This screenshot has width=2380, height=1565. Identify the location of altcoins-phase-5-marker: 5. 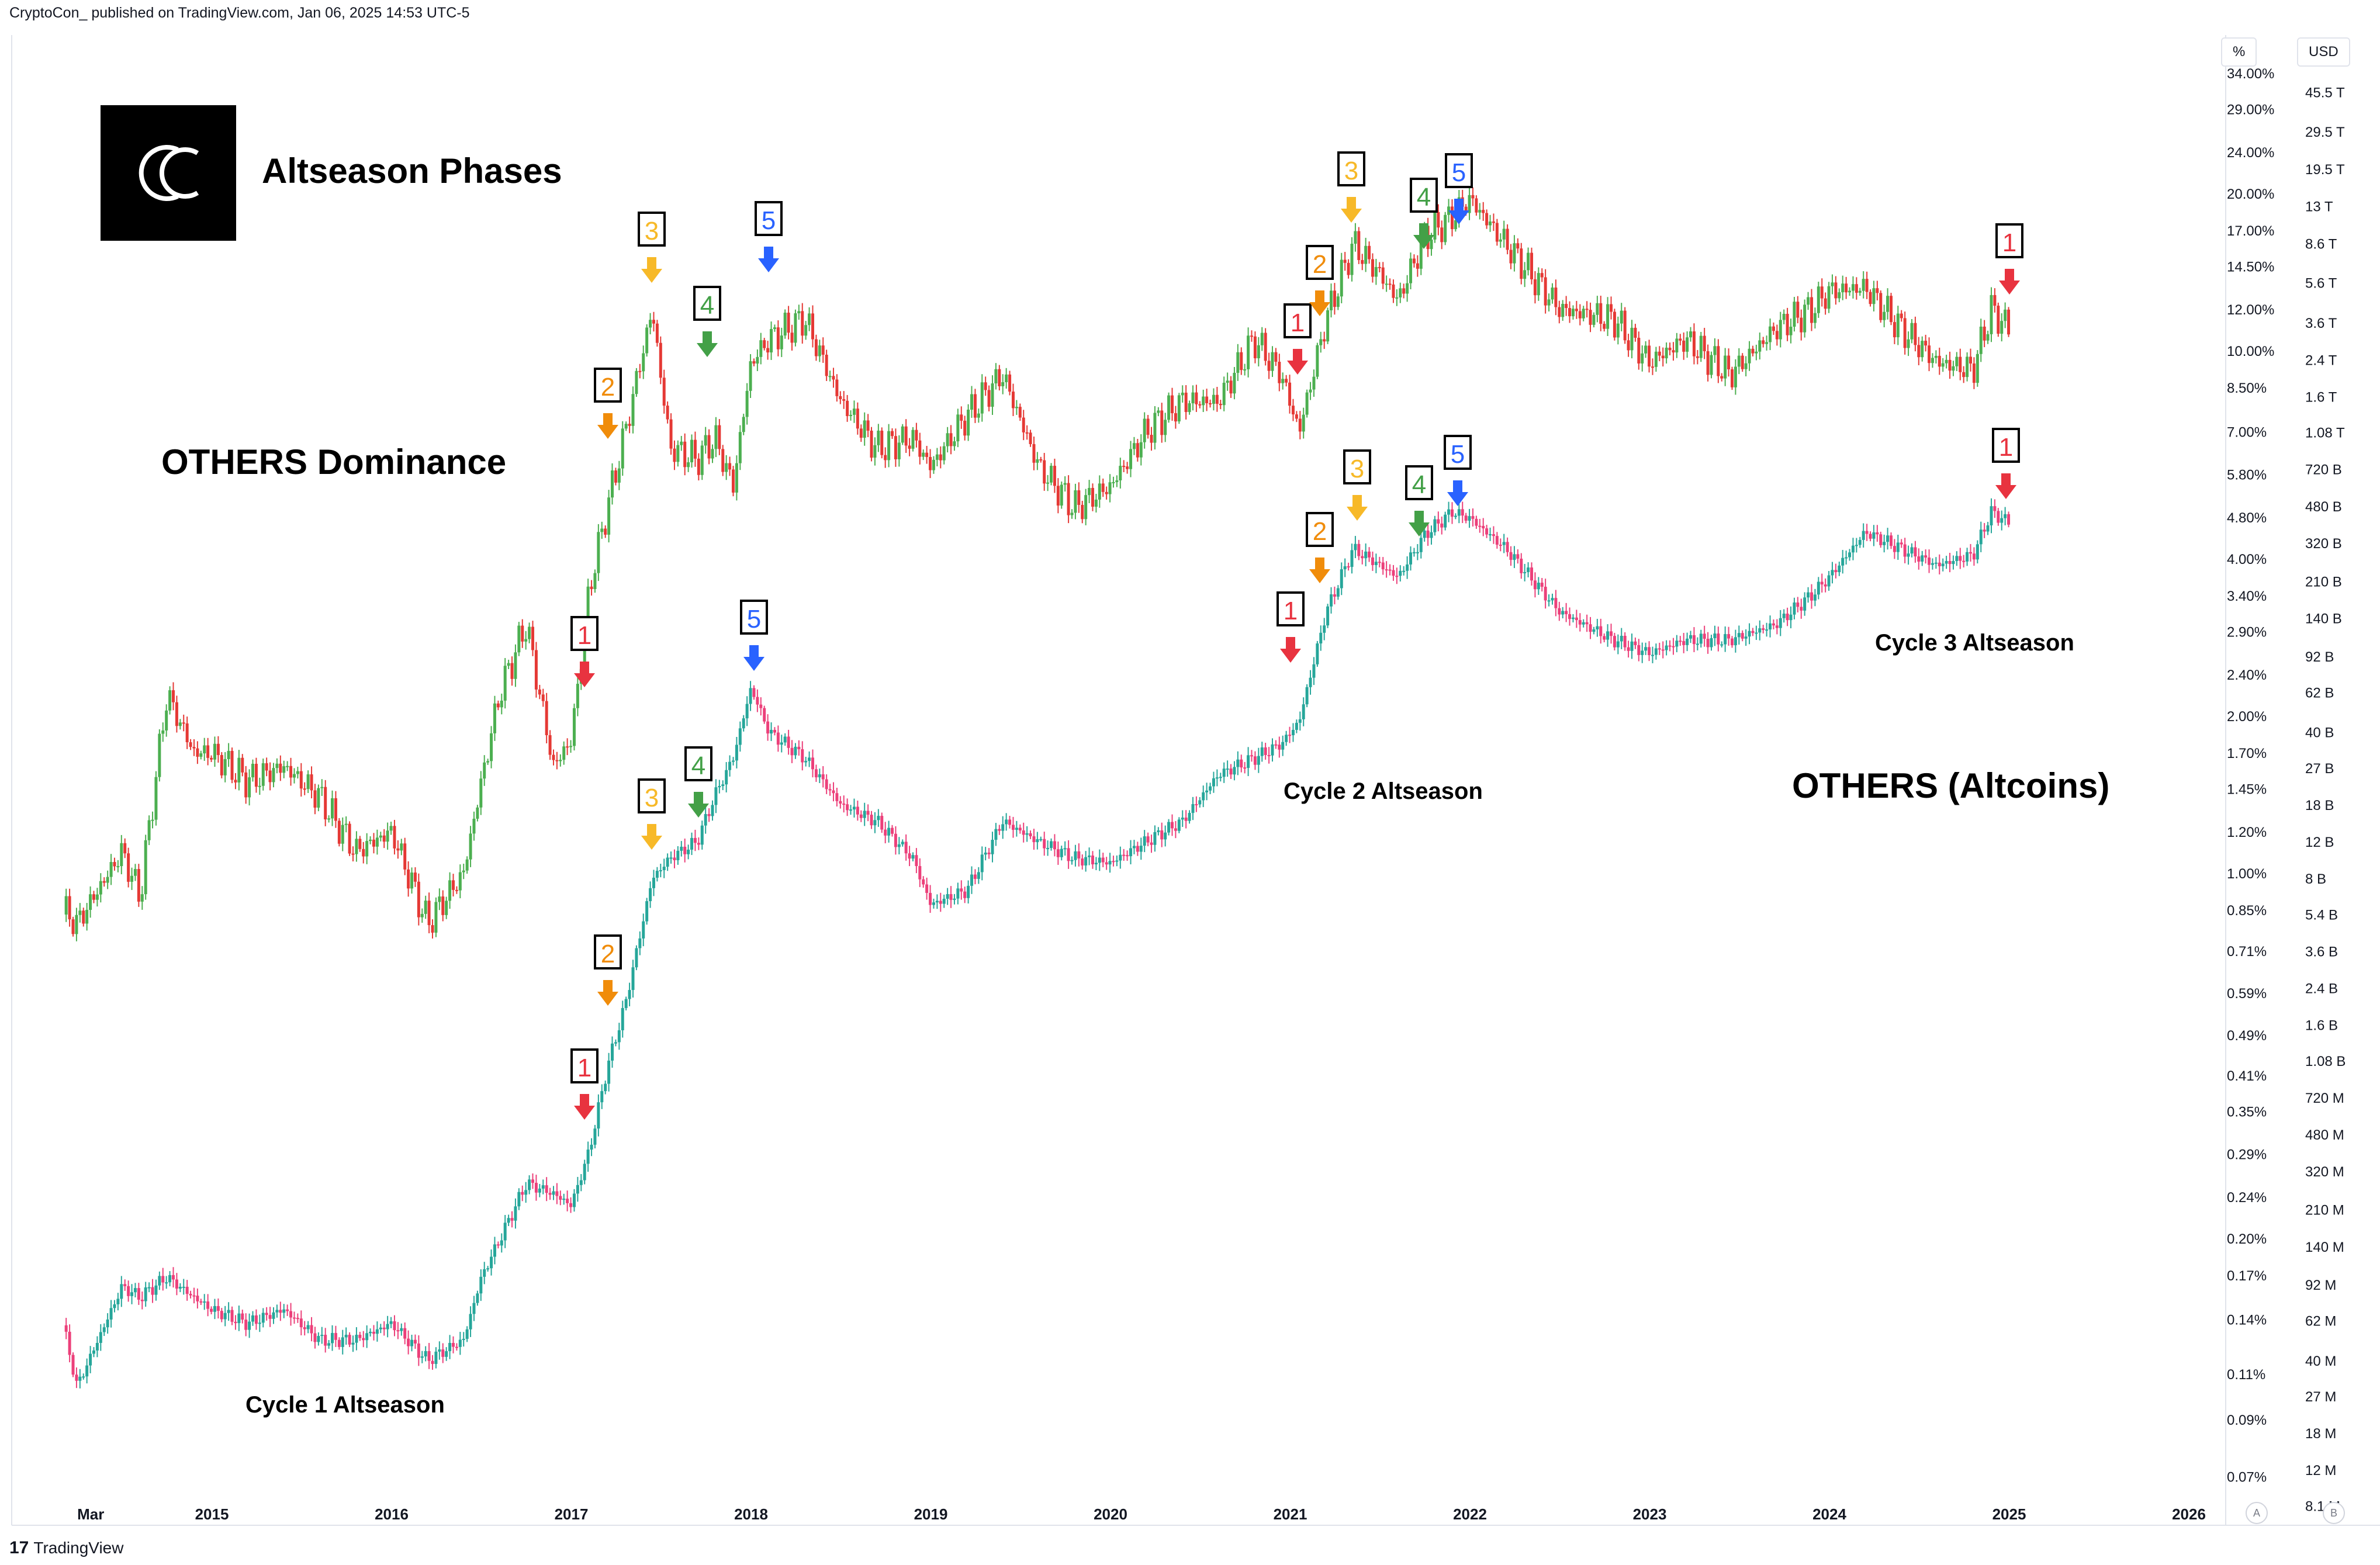
(1458, 470).